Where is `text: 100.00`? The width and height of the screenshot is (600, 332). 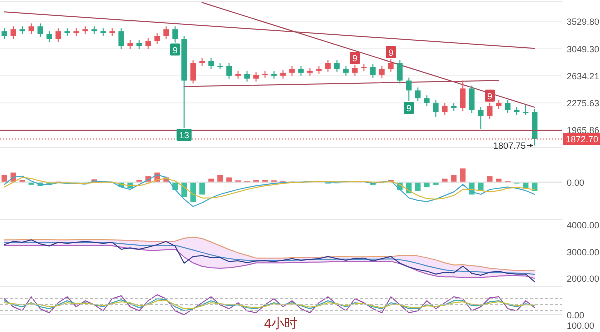 text: 100.00 is located at coordinates (581, 326).